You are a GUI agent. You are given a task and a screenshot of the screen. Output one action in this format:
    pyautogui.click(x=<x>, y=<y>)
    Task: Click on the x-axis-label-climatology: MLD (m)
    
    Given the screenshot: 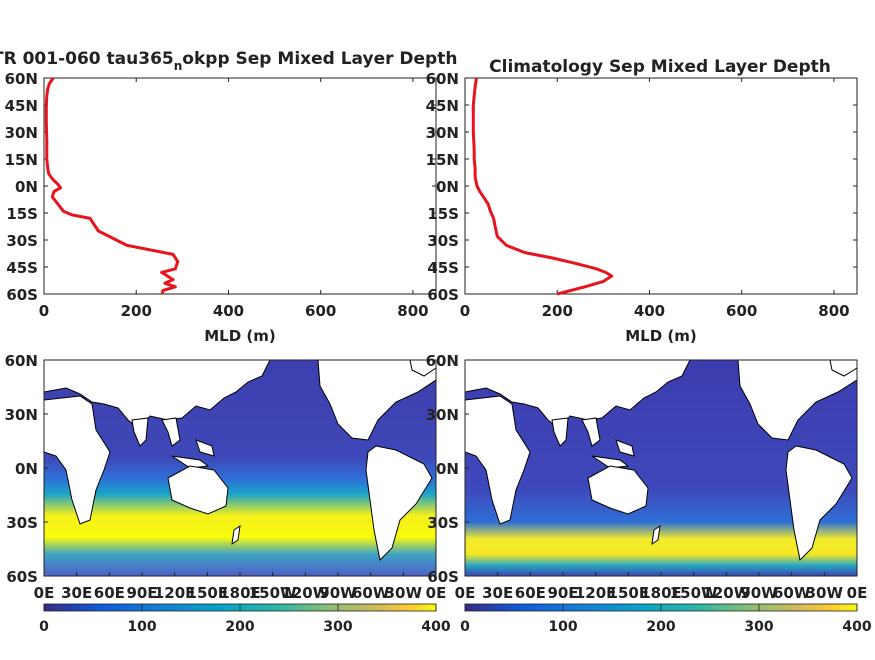 What is the action you would take?
    pyautogui.click(x=661, y=336)
    